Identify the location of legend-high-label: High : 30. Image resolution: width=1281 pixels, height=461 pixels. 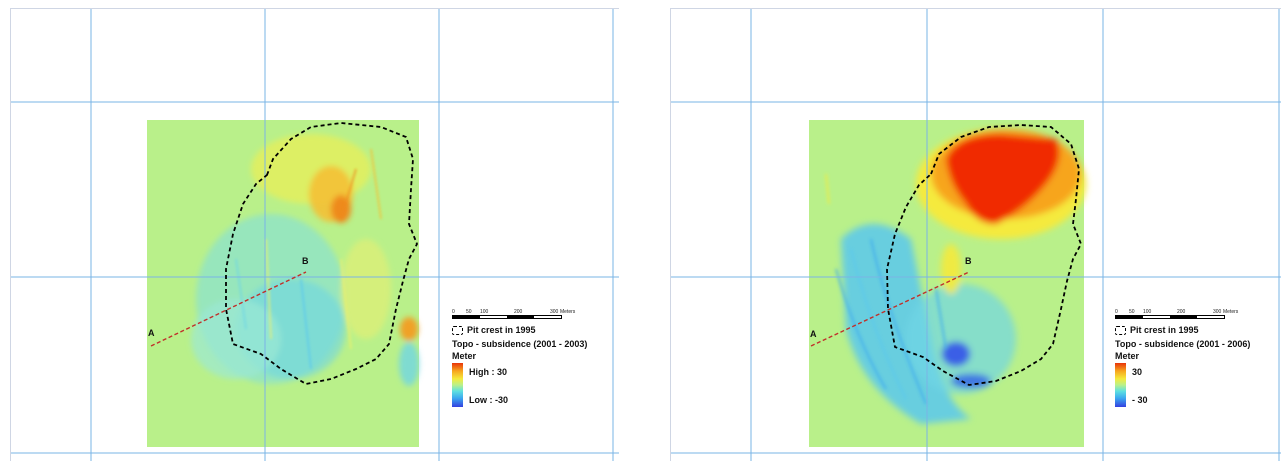
(488, 372).